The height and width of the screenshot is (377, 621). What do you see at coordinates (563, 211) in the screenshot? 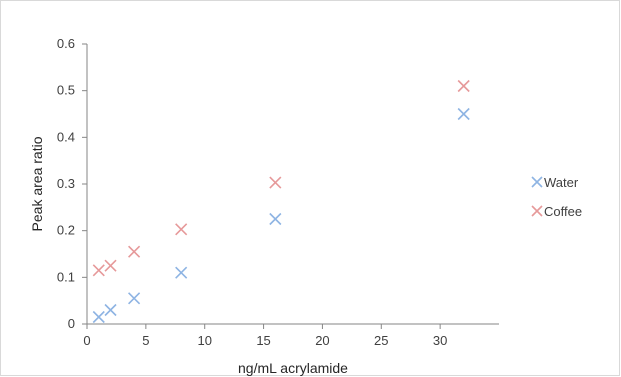
I see `legend-label-coffee: Coffee` at bounding box center [563, 211].